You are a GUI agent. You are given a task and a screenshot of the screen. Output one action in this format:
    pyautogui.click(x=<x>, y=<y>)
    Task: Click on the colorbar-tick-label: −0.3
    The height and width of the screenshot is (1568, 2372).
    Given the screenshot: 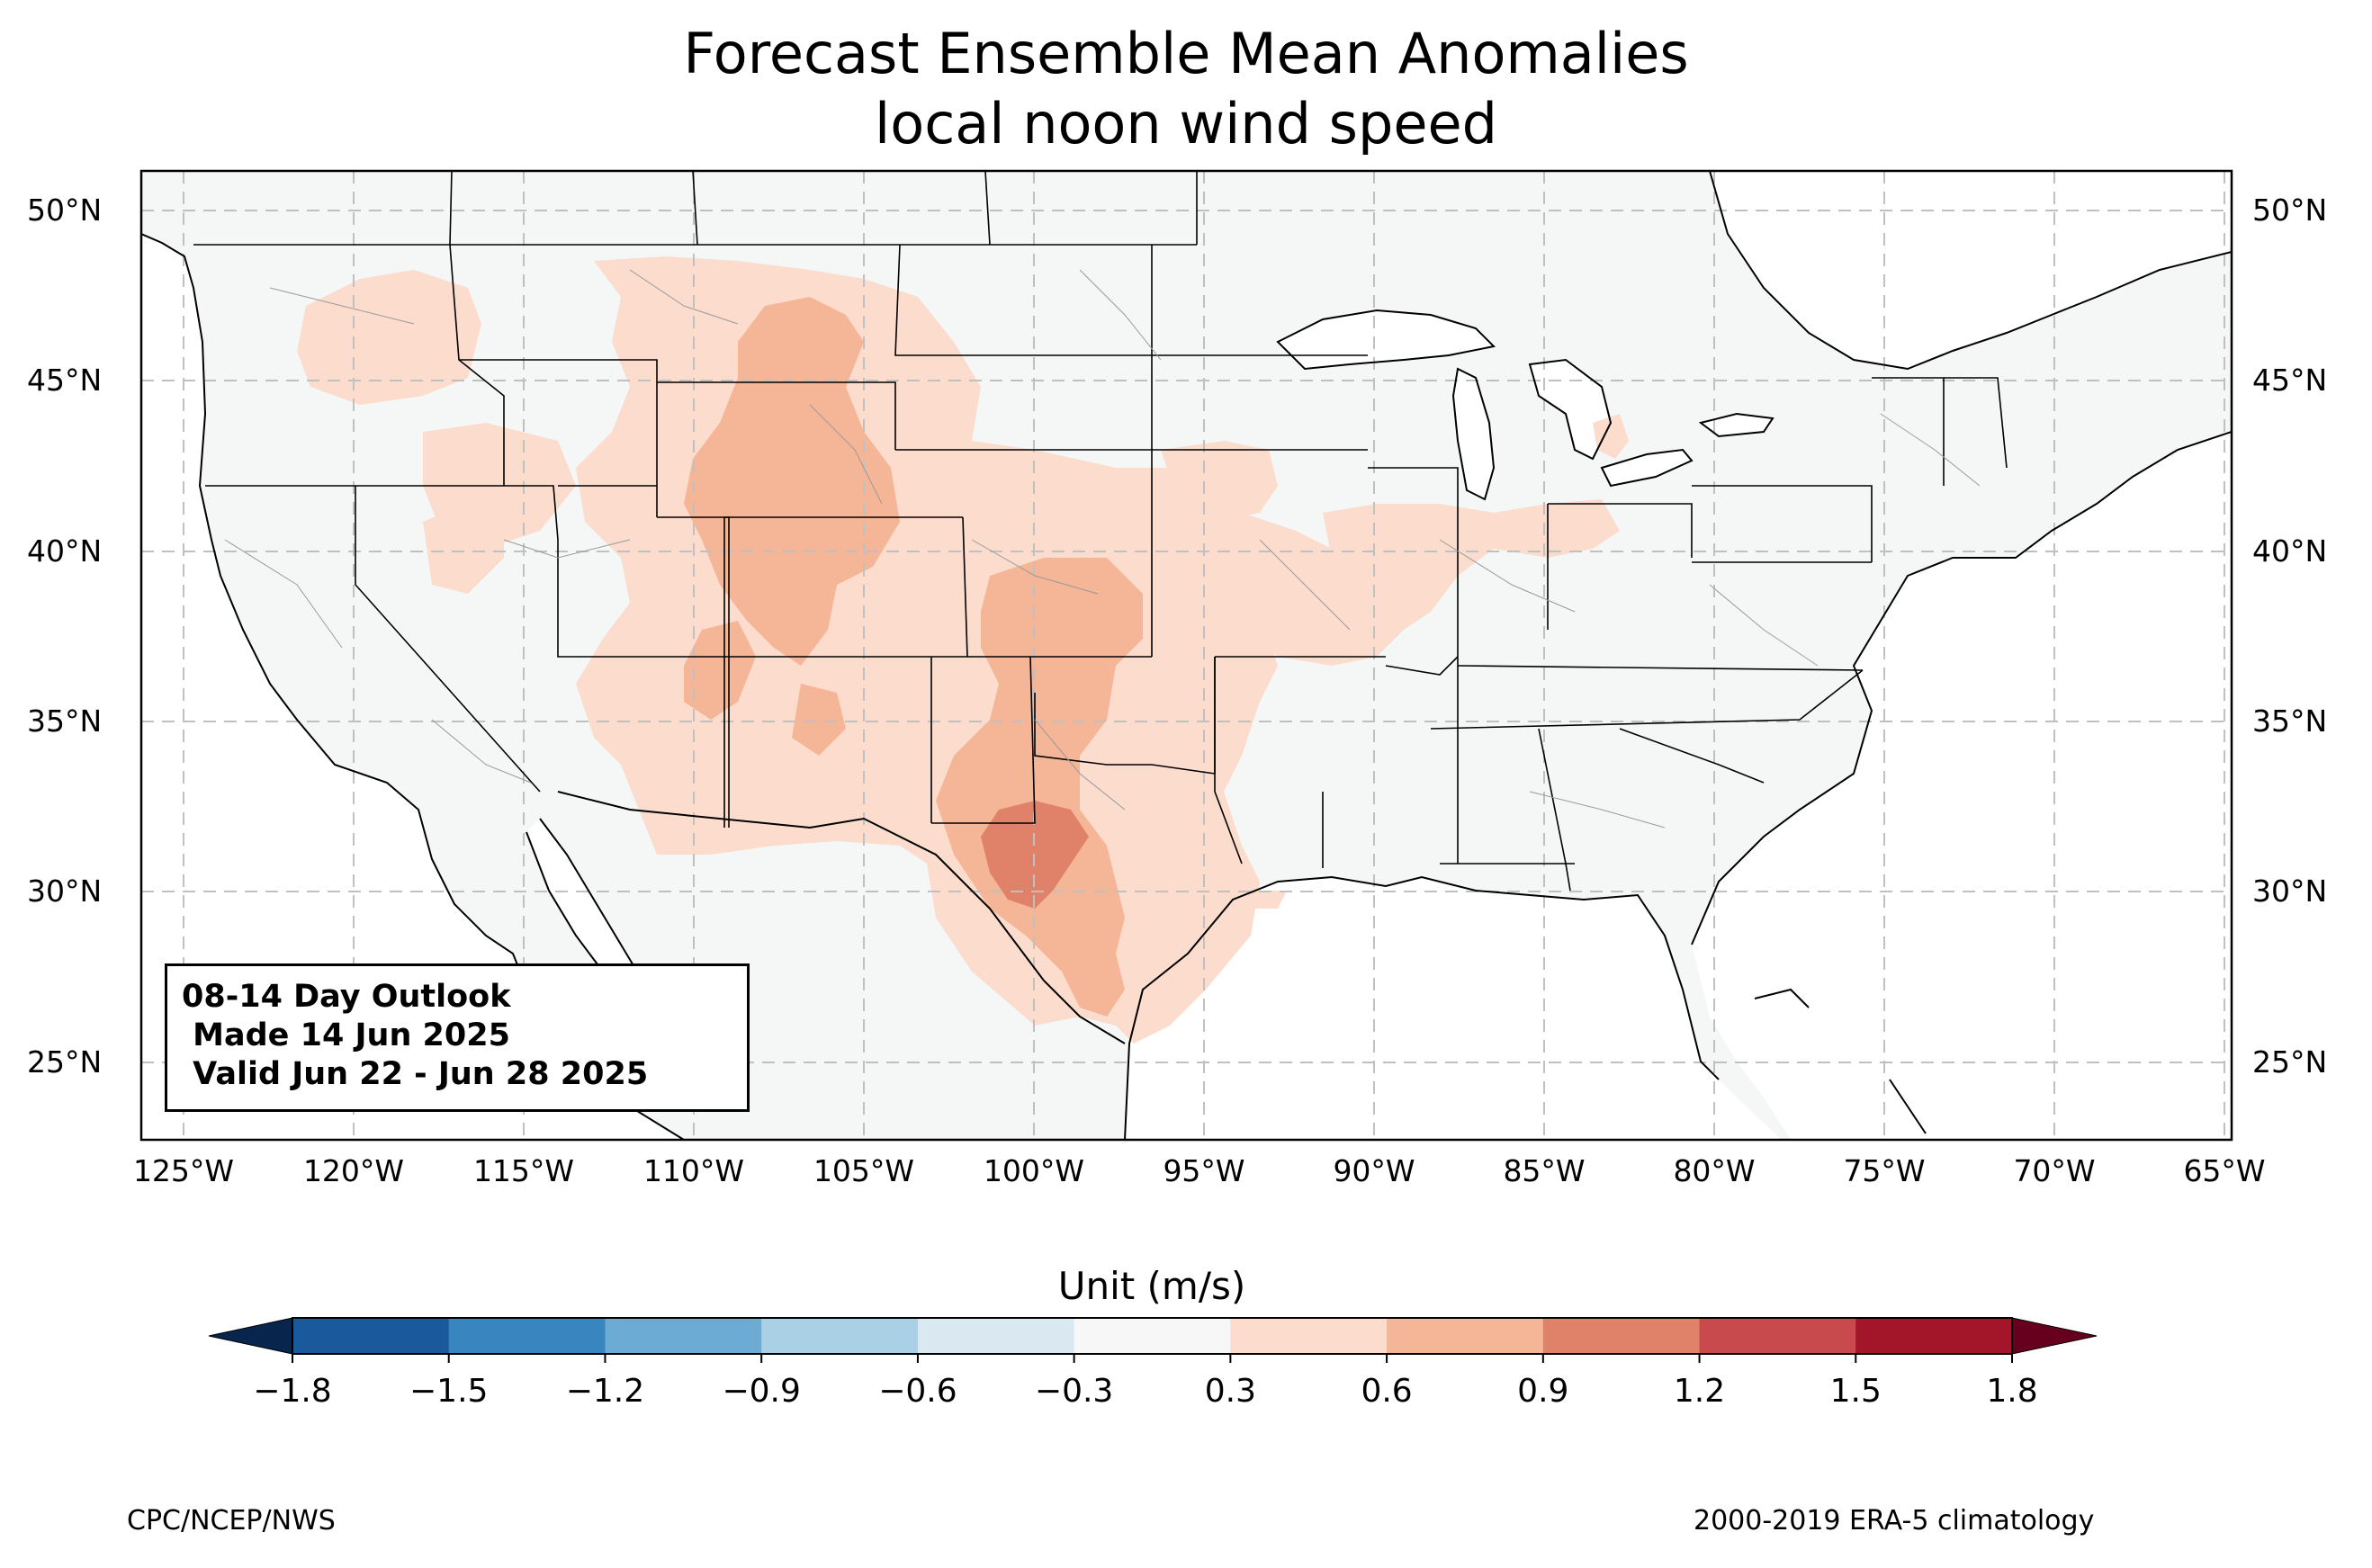 What is the action you would take?
    pyautogui.click(x=1074, y=1391)
    